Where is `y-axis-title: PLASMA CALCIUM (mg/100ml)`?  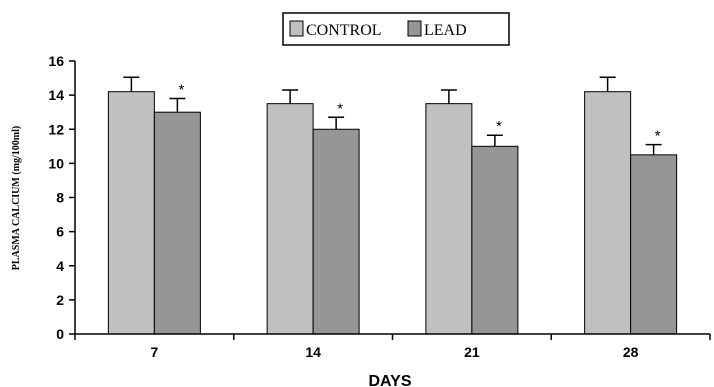
y-axis-title: PLASMA CALCIUM (mg/100ml) is located at coordinates (16, 198).